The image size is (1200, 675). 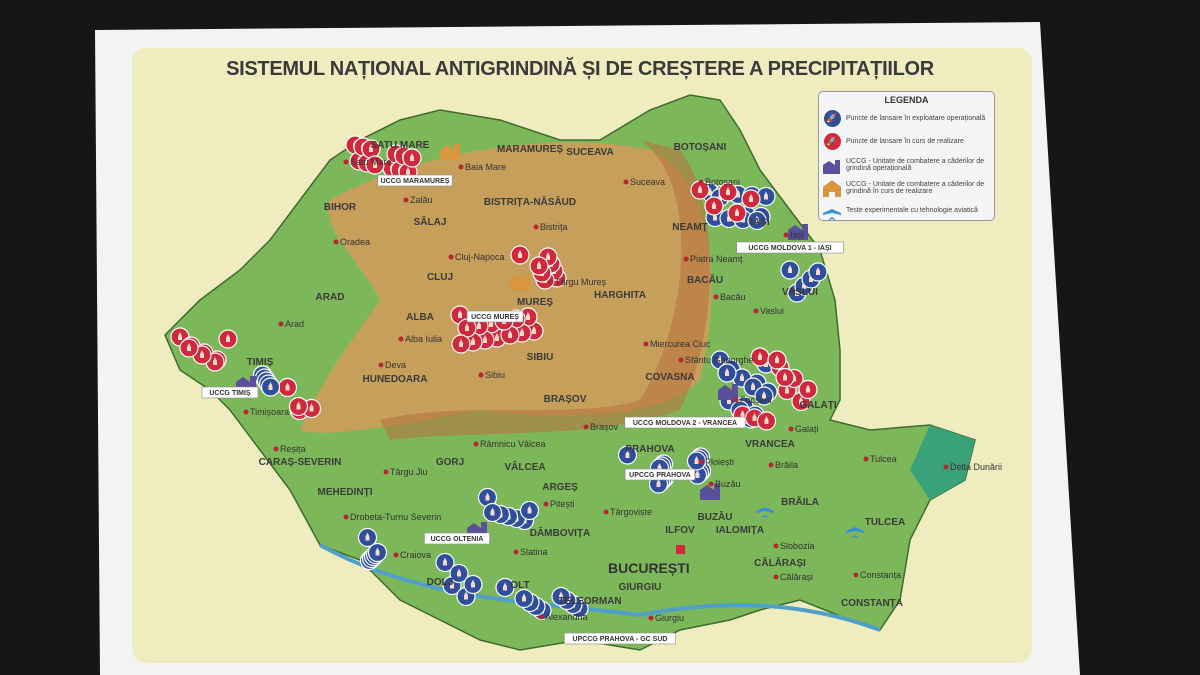 What do you see at coordinates (772, 311) in the screenshot?
I see `city-label: Vaslui` at bounding box center [772, 311].